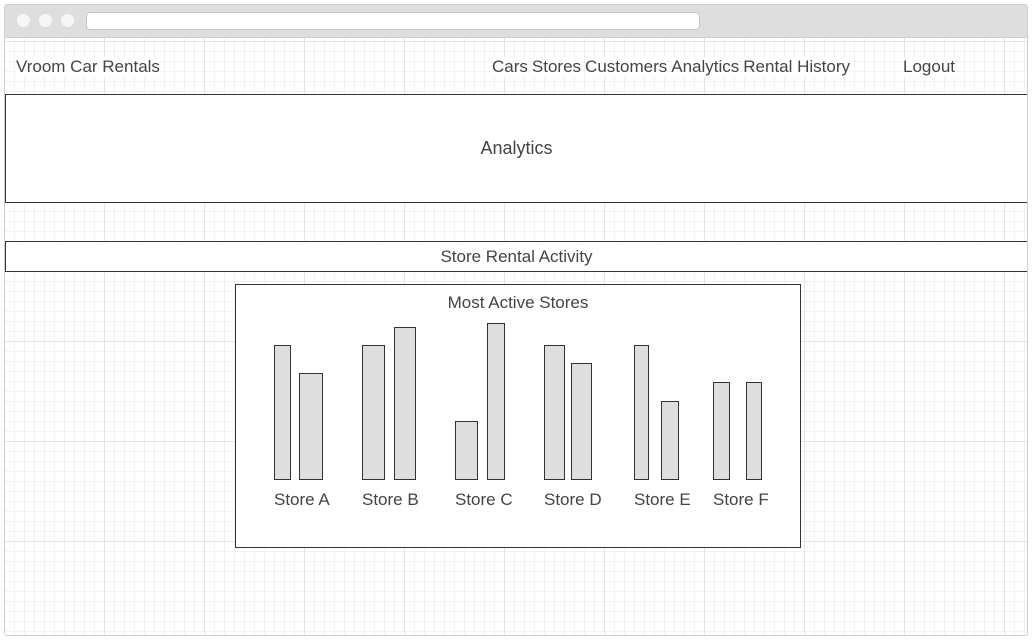 This screenshot has height=640, width=1032. Describe the element at coordinates (45, 20) in the screenshot. I see `window-minimize-dot` at that location.